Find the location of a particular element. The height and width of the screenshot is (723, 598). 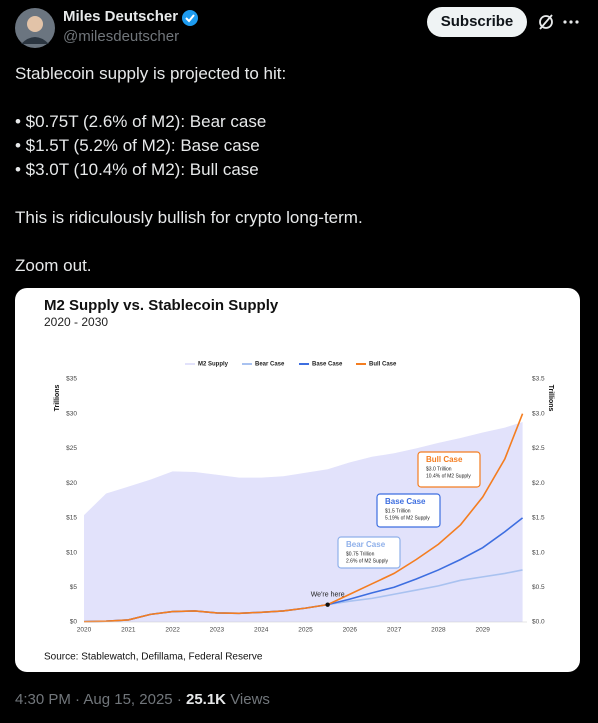

y-tick-label: $25 is located at coordinates (71, 448).